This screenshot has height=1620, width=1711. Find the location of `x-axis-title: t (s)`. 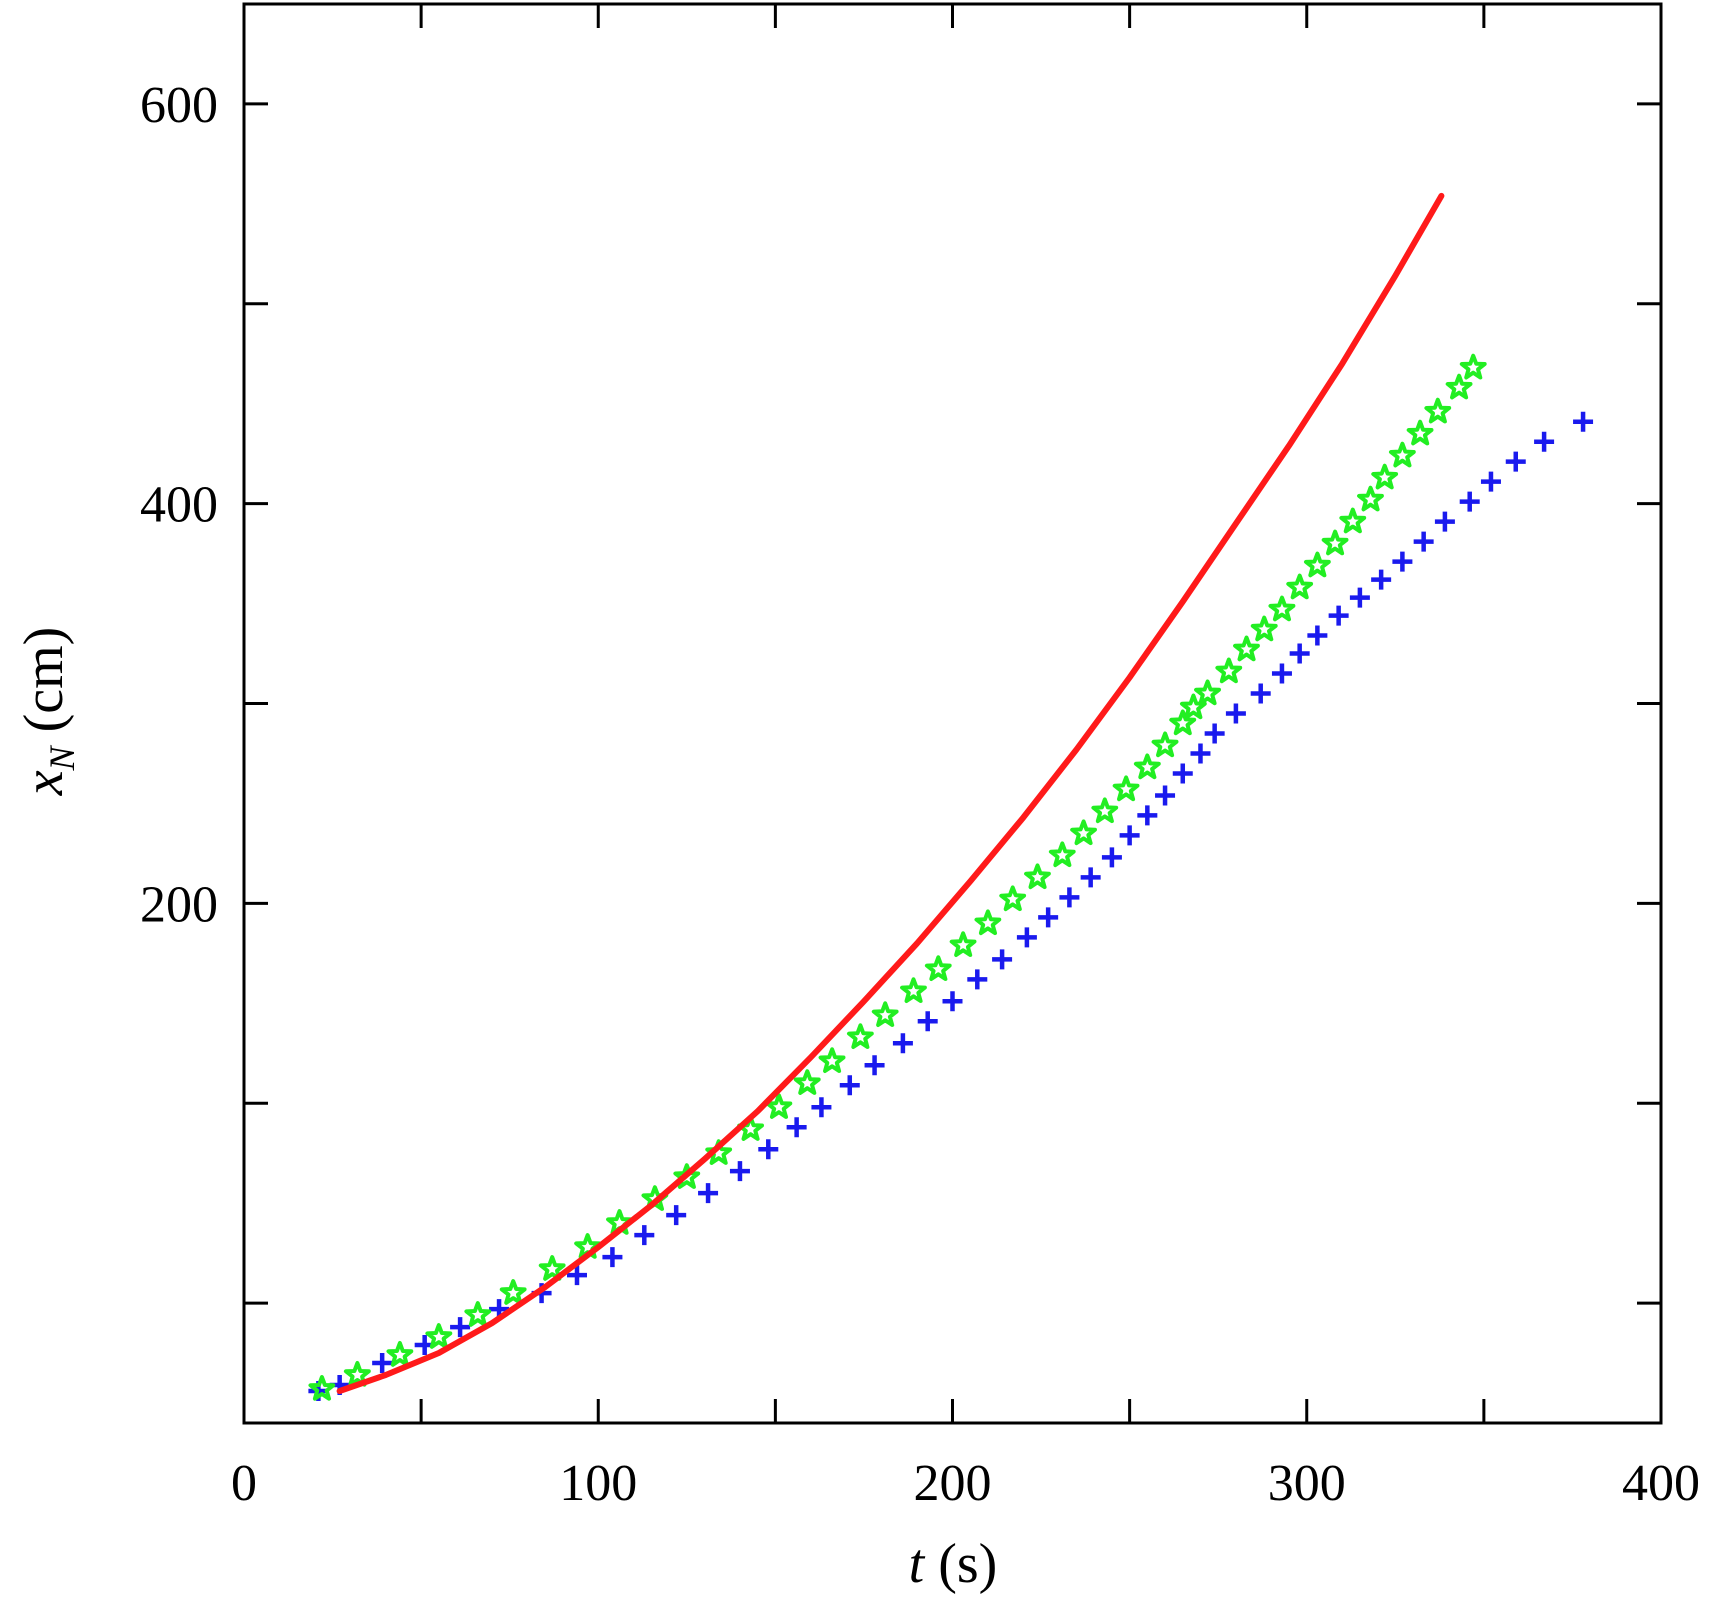

x-axis-title: t (s) is located at coordinates (953, 1564).